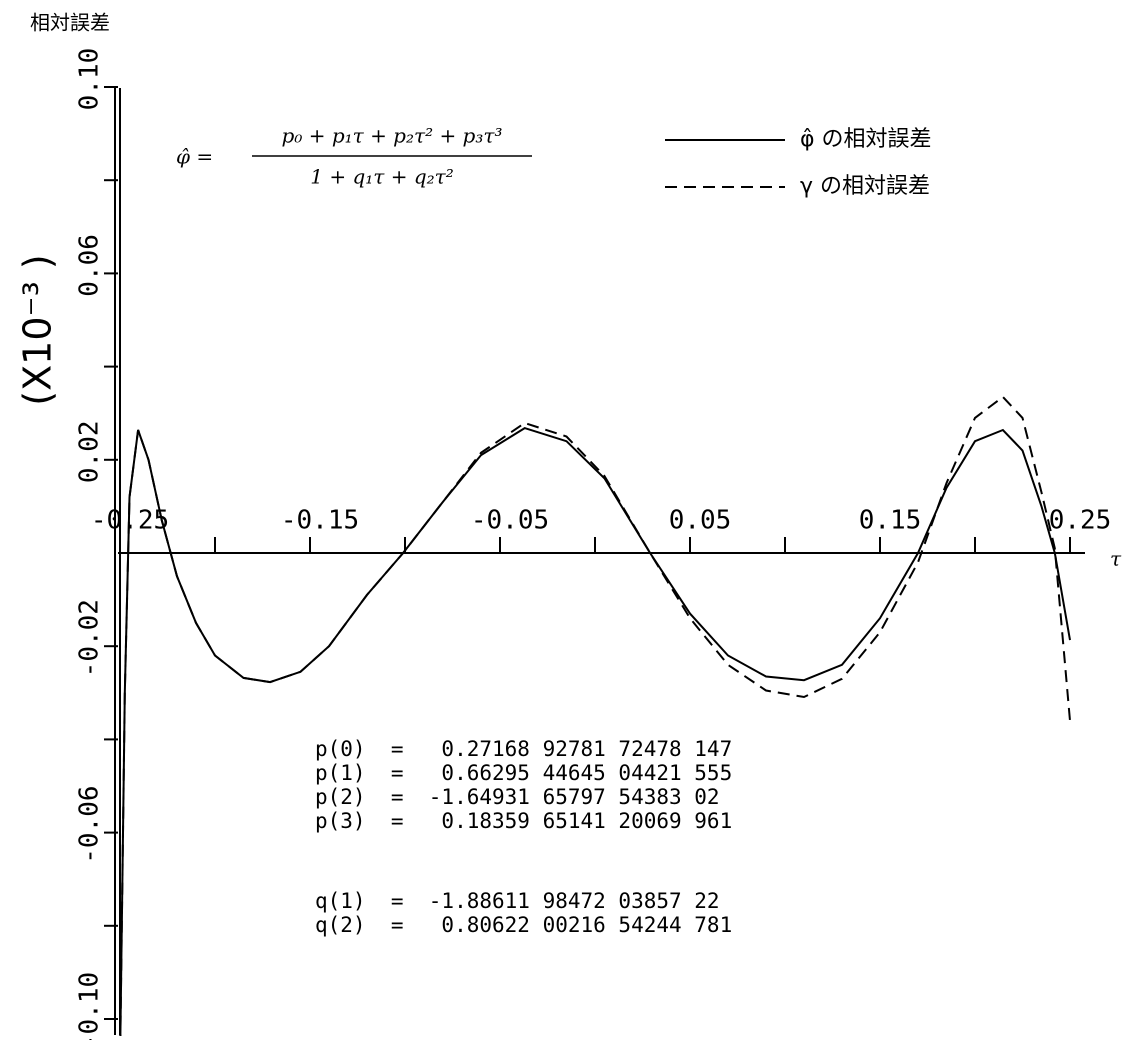  What do you see at coordinates (523, 773) in the screenshot?
I see `coefficient: p(1) = 0.66295 44645 04421 555` at bounding box center [523, 773].